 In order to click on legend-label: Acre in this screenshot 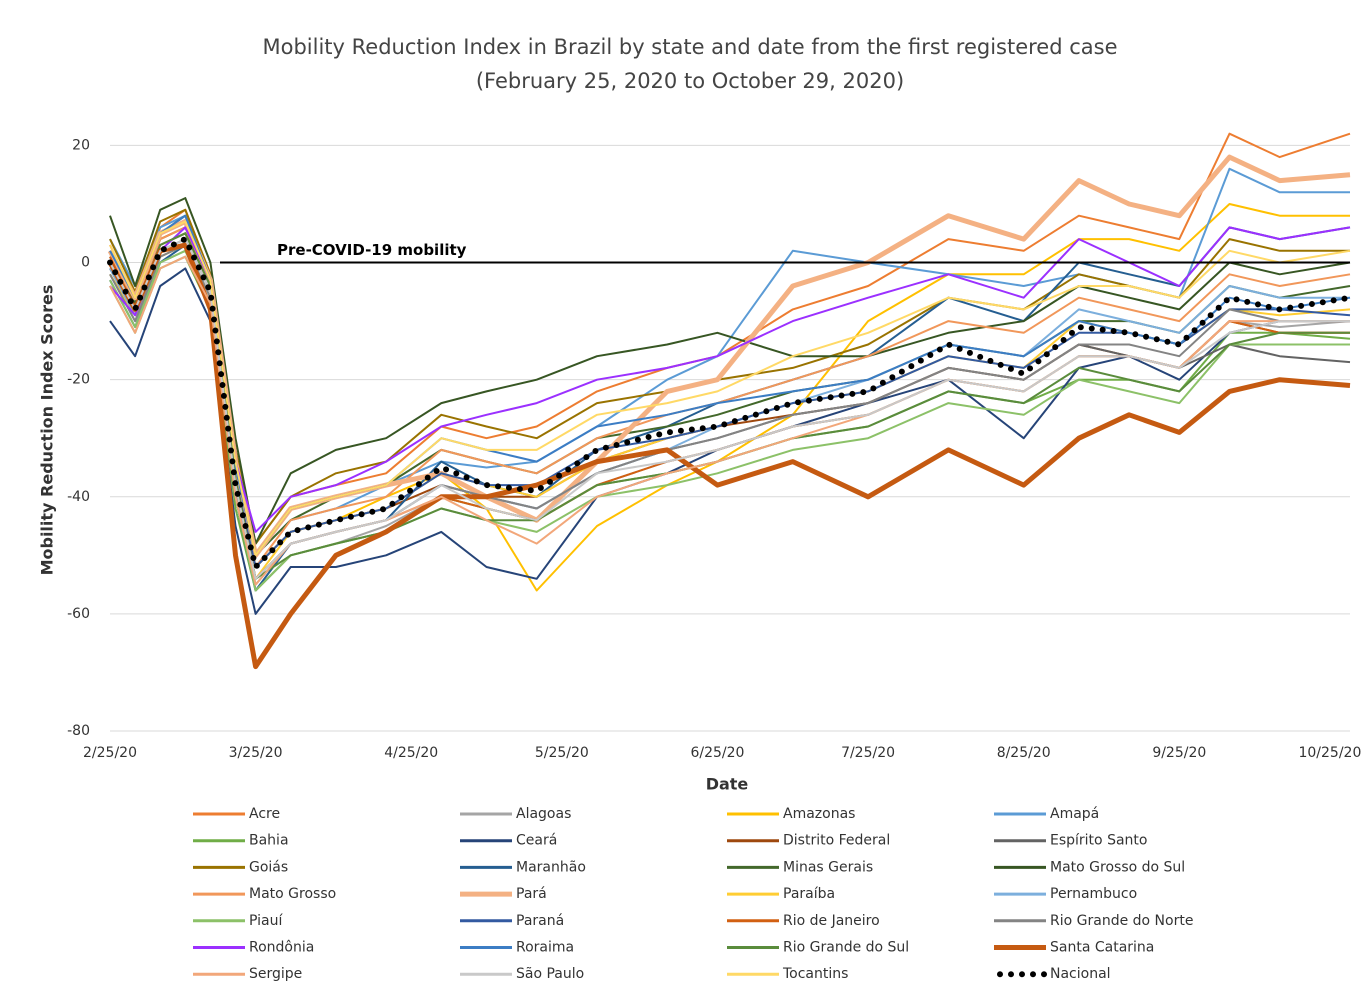, I will do `click(264, 814)`.